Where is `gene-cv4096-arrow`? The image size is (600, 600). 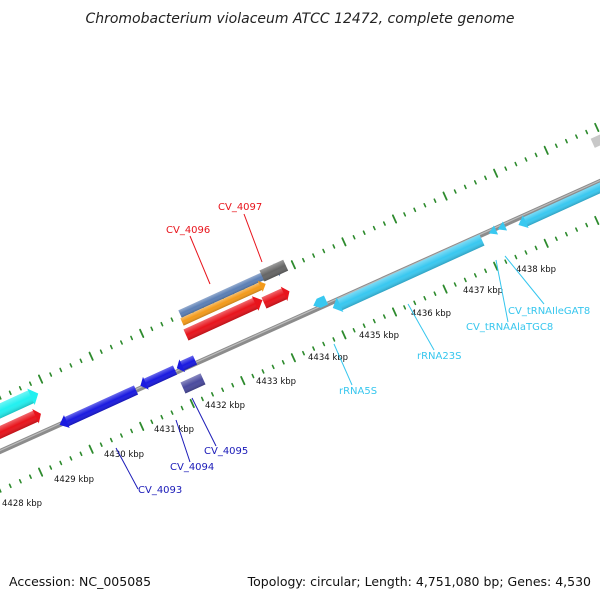 gene-cv4096-arrow is located at coordinates (224, 317).